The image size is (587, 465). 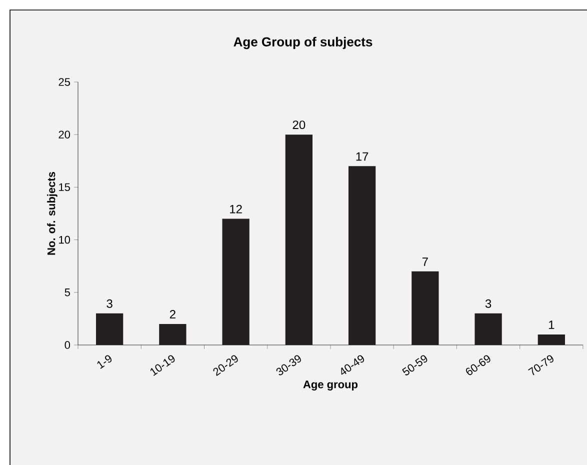 What do you see at coordinates (52, 213) in the screenshot?
I see `y-axis-title: No. of. subjects` at bounding box center [52, 213].